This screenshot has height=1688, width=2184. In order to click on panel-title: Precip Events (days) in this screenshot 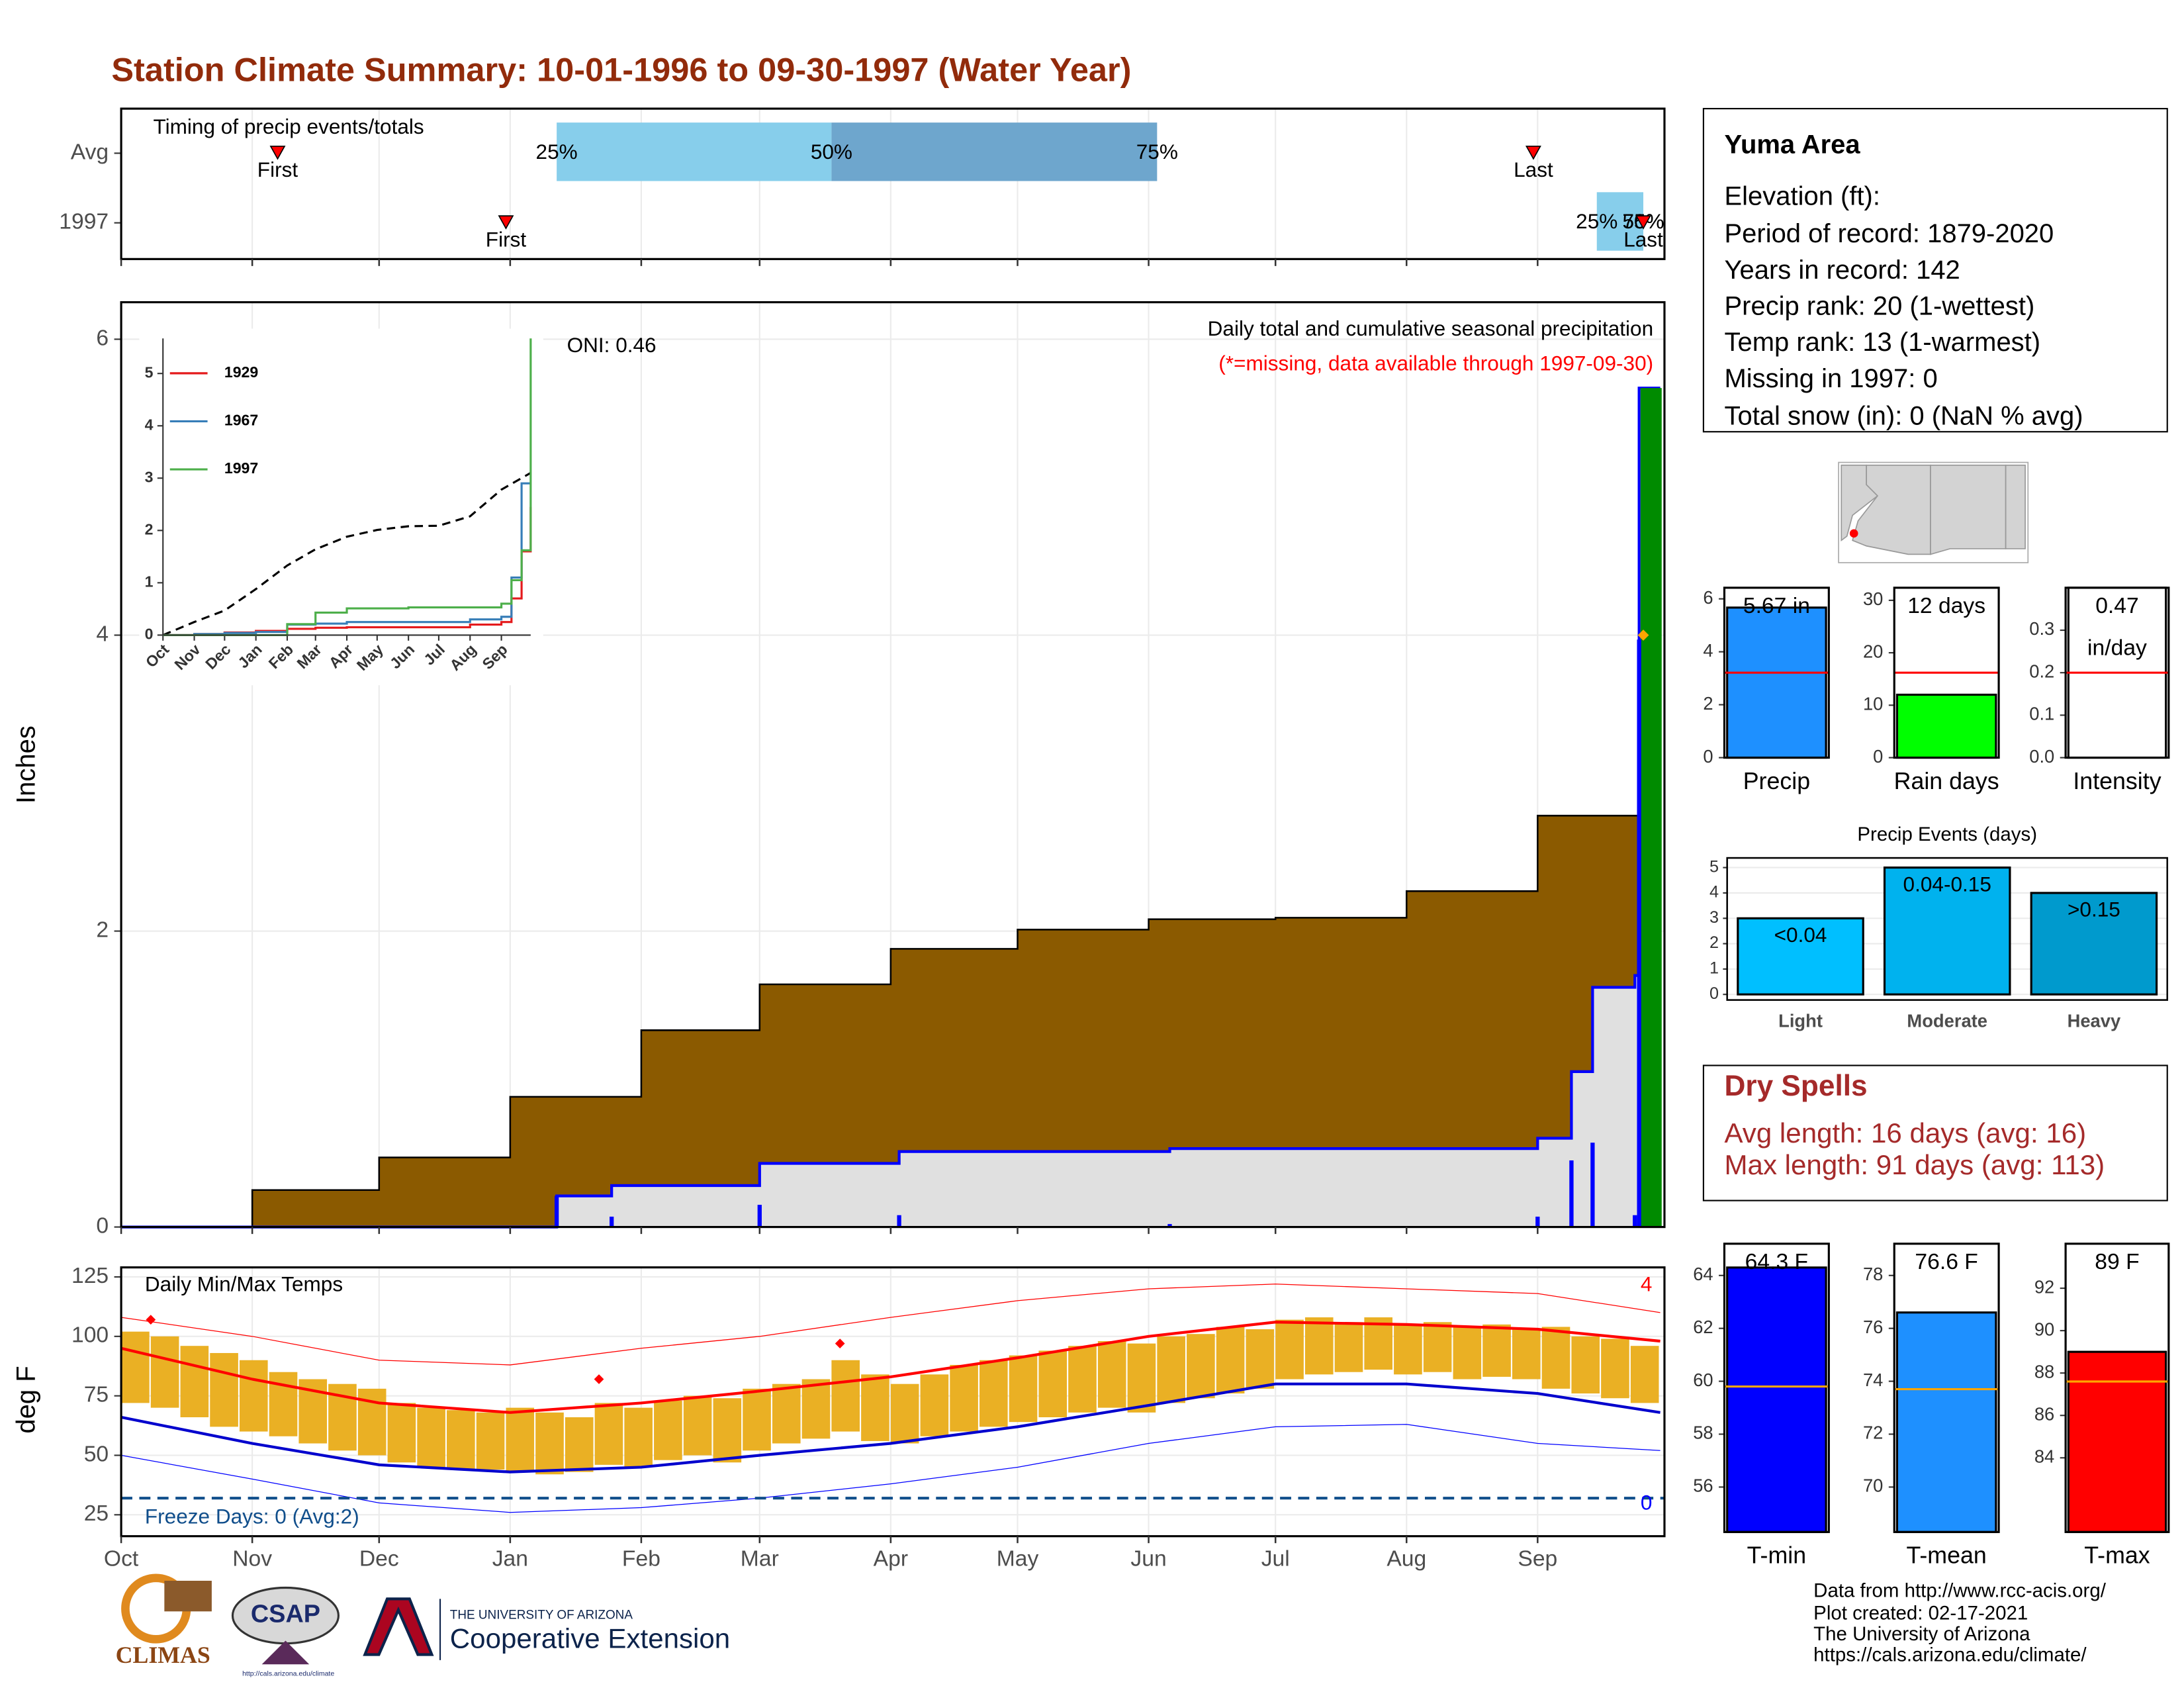, I will do `click(1947, 834)`.